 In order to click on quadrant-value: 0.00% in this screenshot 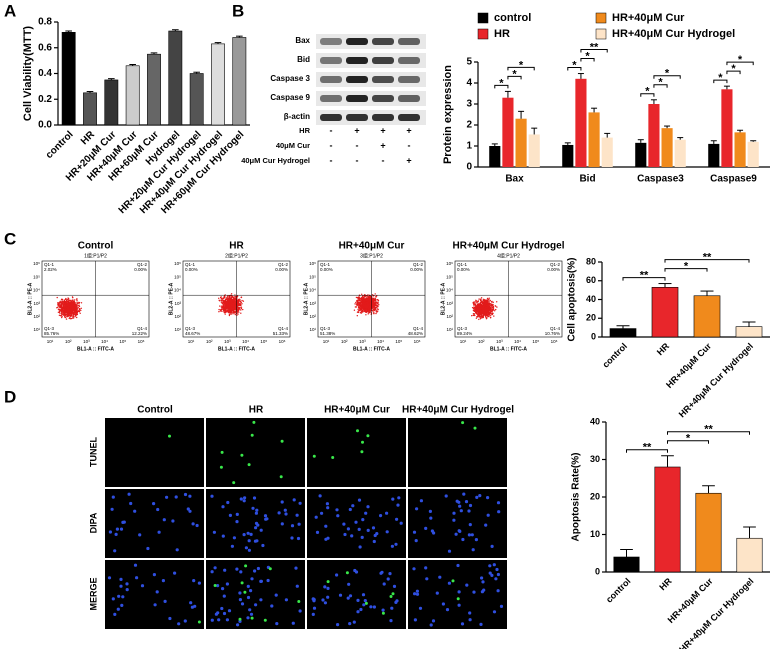, I will do `click(553, 269)`.